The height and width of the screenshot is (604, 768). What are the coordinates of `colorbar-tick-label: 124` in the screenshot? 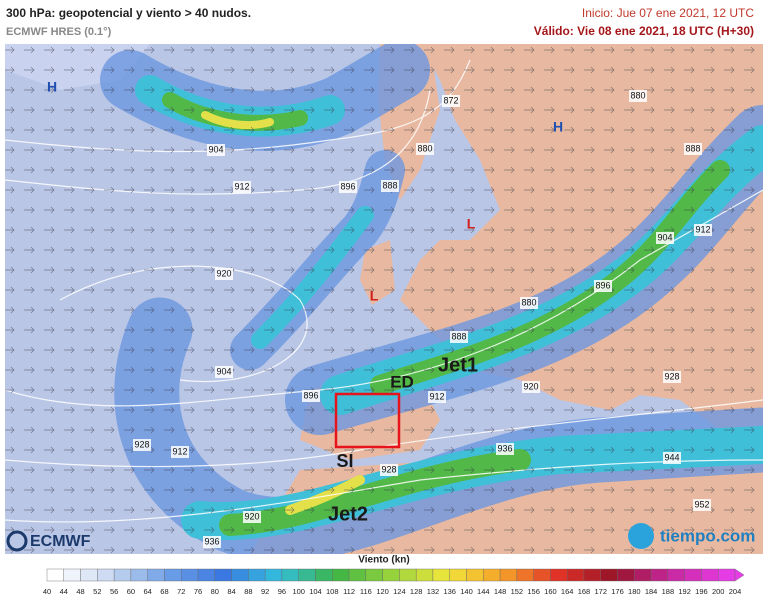 It's located at (399, 591).